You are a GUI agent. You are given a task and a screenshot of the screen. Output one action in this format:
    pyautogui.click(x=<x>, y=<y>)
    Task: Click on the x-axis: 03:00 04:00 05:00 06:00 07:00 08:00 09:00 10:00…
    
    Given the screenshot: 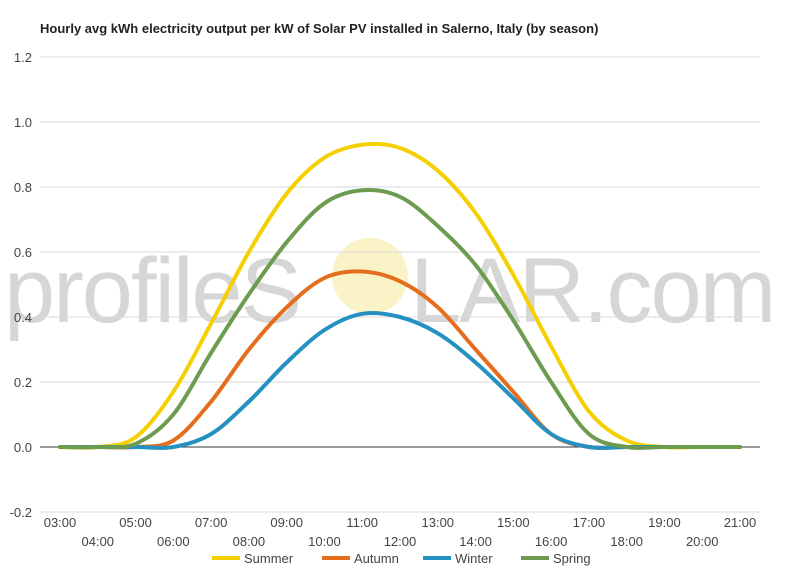 What is the action you would take?
    pyautogui.click(x=400, y=532)
    